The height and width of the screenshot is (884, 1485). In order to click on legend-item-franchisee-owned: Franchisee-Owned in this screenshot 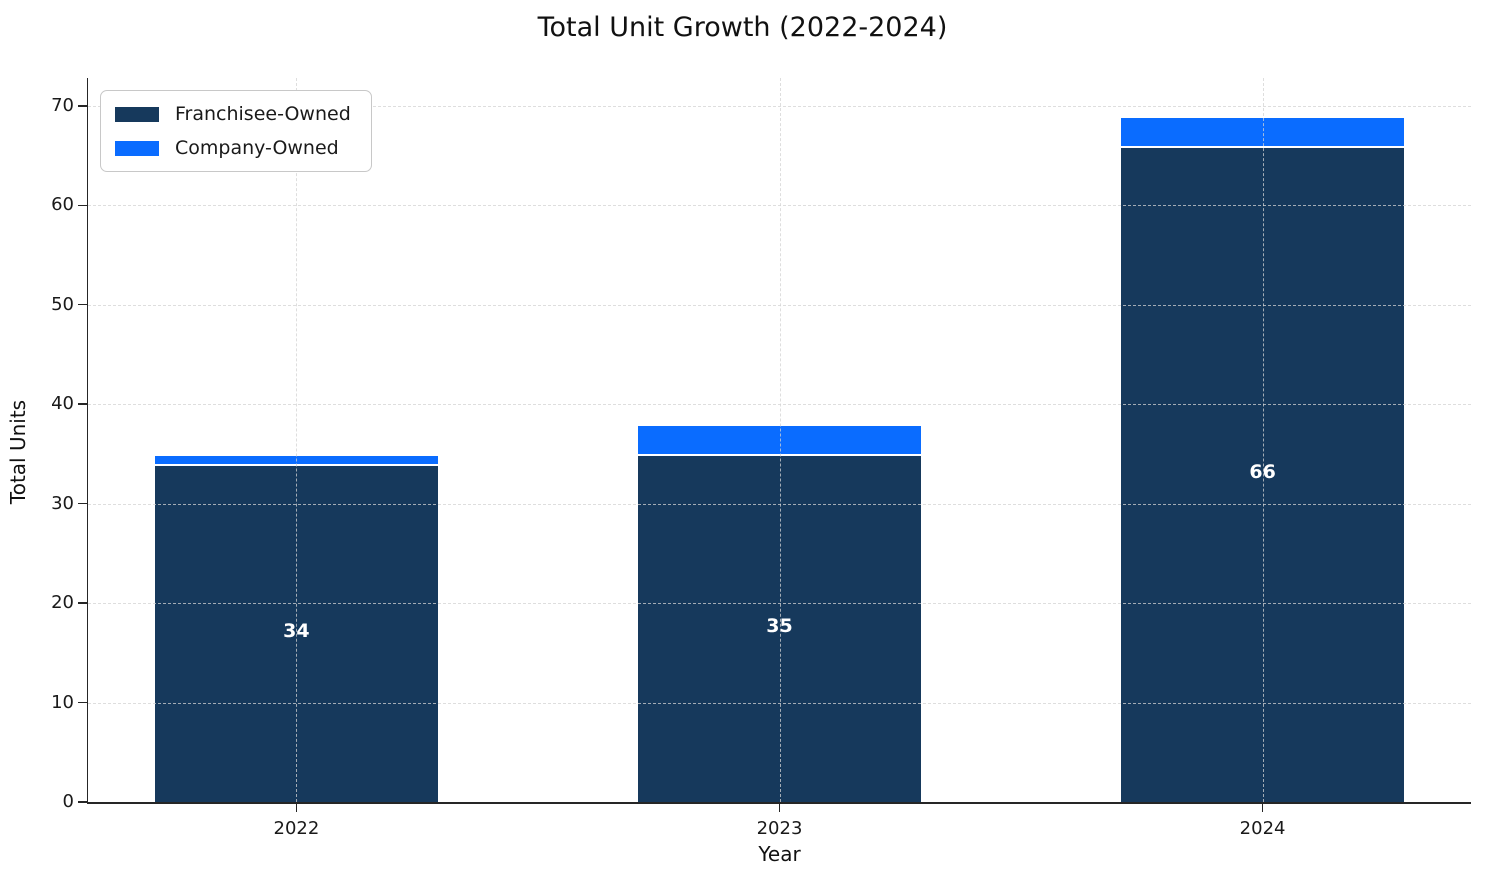, I will do `click(233, 114)`.